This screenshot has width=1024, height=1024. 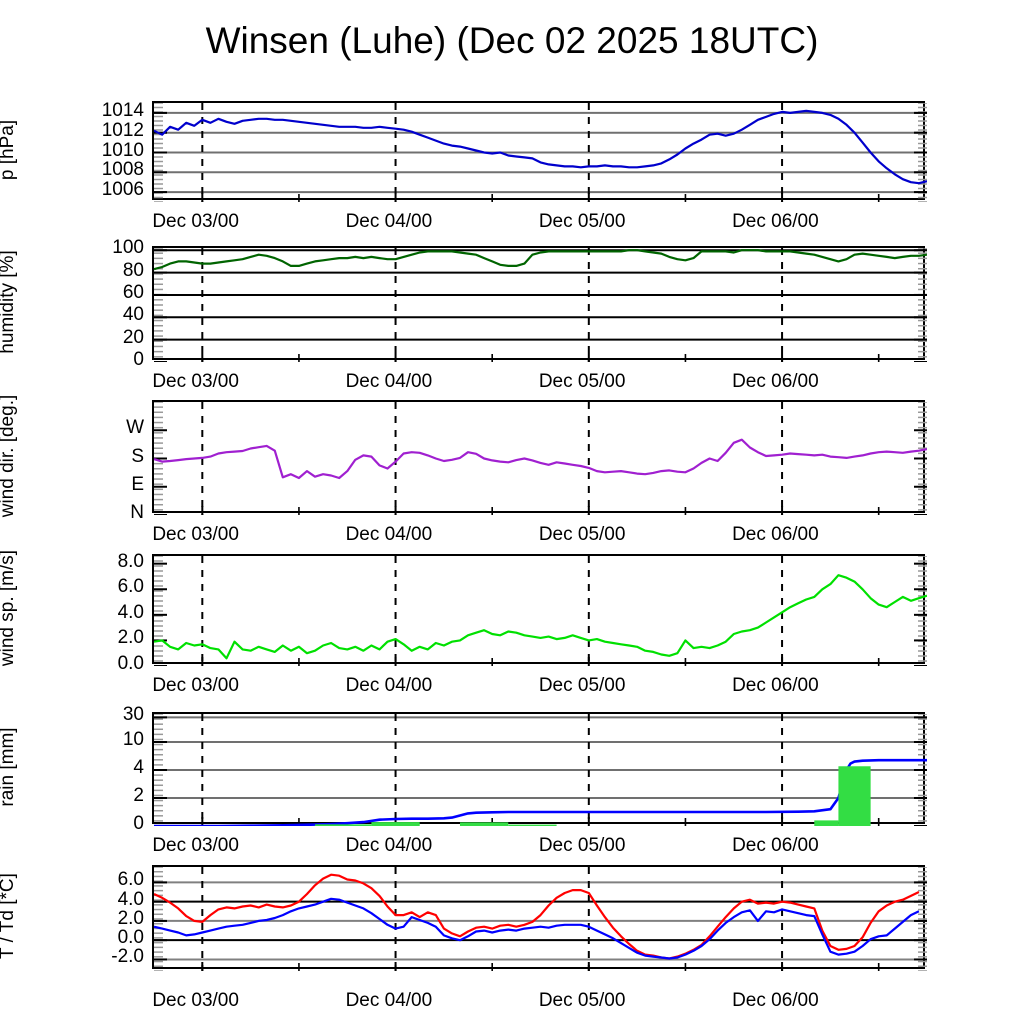 I want to click on ytick-temperature-0: -2.0, so click(x=127, y=957).